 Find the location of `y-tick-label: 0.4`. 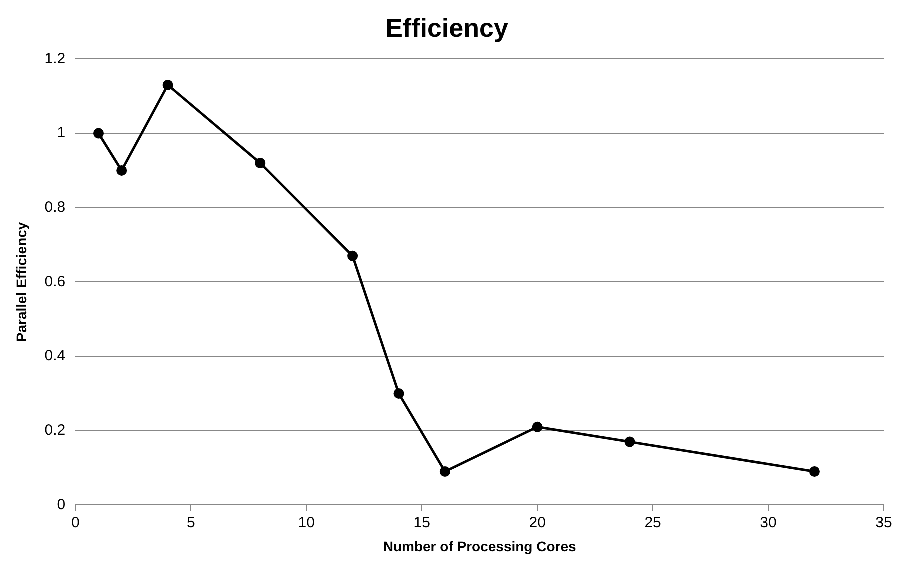

y-tick-label: 0.4 is located at coordinates (55, 356).